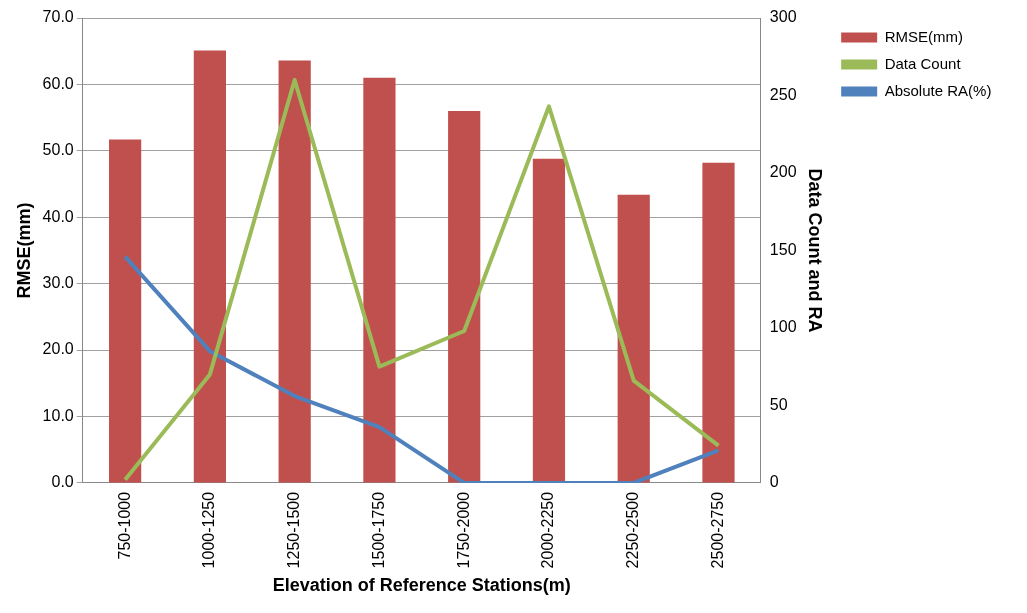  Describe the element at coordinates (783, 94) in the screenshot. I see `y2-tick-label: 250` at that location.